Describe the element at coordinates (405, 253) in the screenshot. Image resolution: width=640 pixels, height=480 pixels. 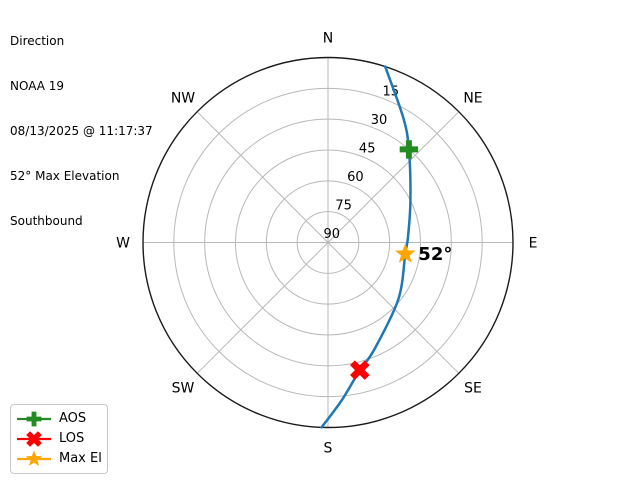
I see `max-el-marker` at that location.